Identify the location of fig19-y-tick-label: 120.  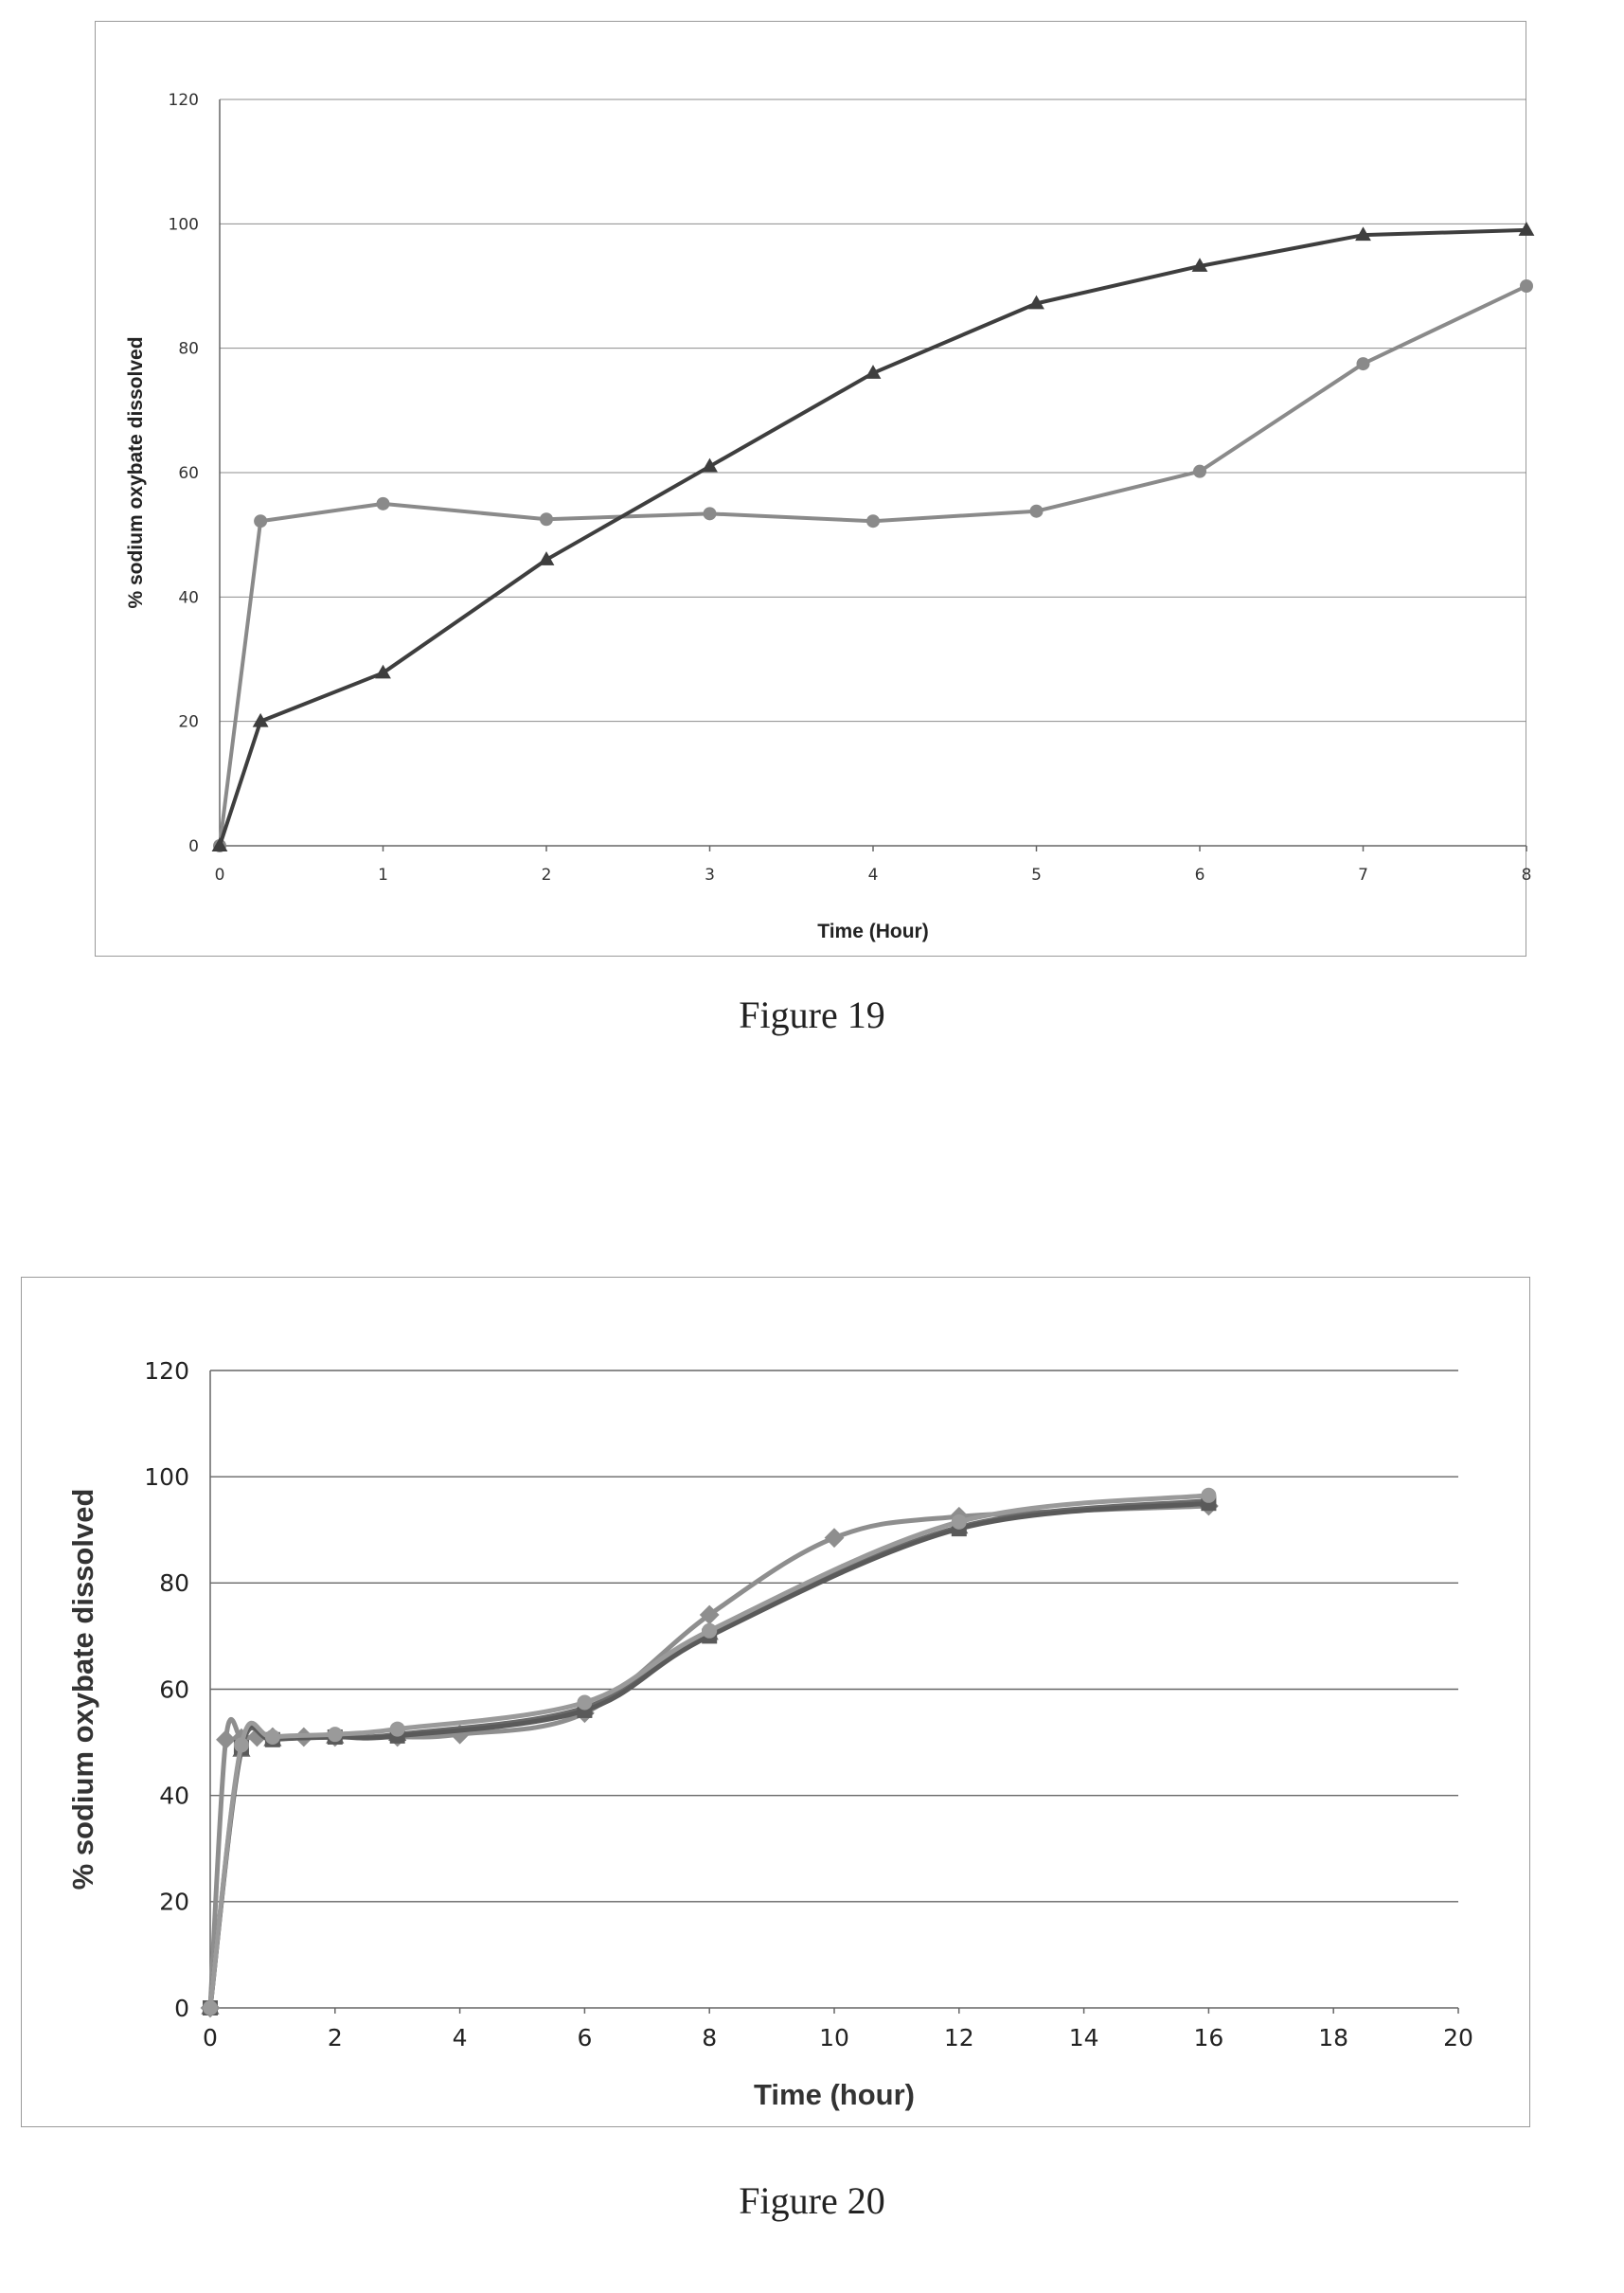
(184, 100).